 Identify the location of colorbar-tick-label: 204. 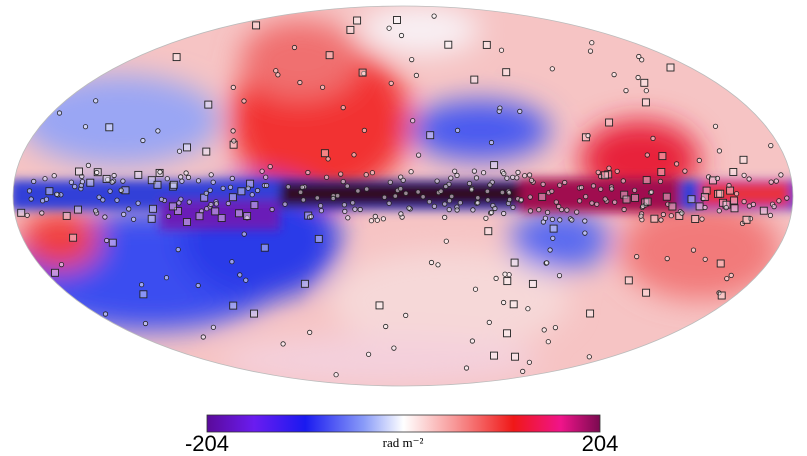
(600, 443).